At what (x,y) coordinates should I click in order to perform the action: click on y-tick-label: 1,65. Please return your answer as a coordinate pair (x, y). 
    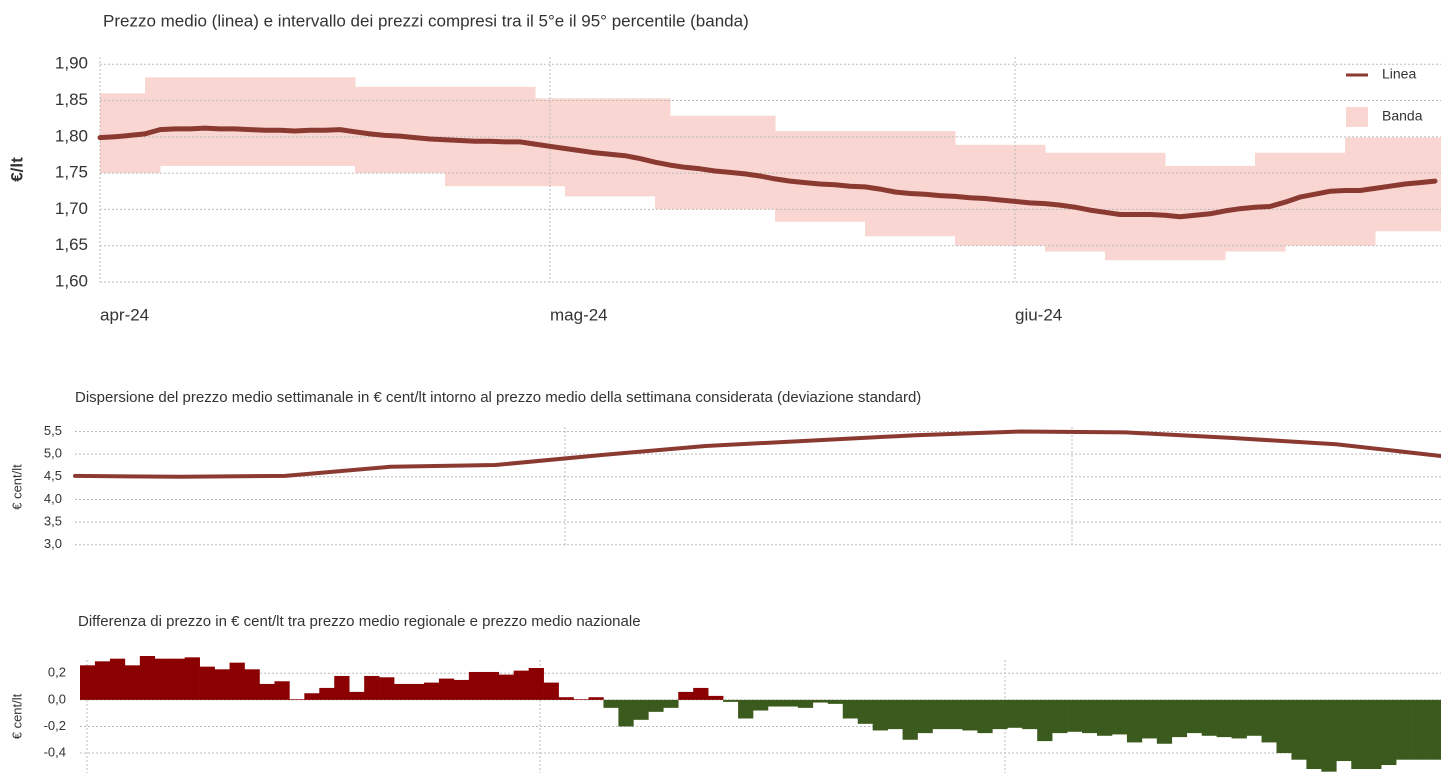
    Looking at the image, I should click on (71, 244).